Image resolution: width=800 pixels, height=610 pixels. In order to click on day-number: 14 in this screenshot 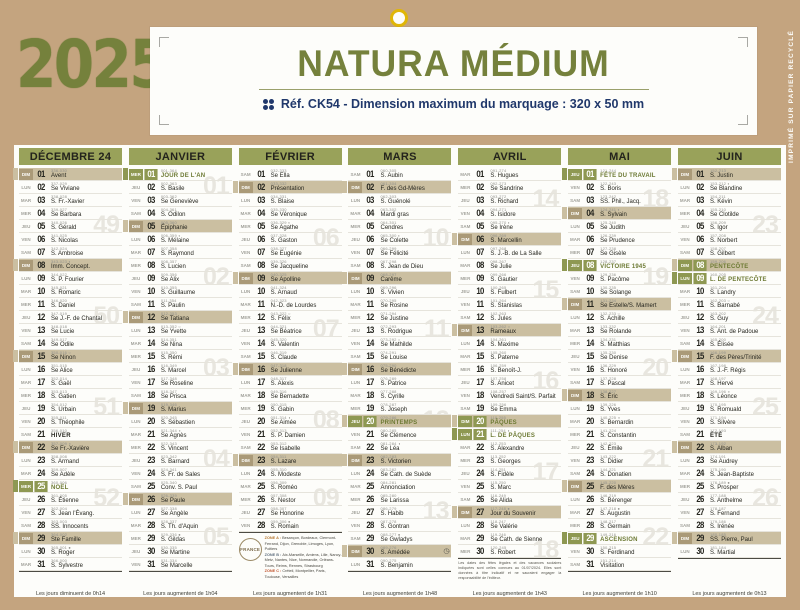, I will do `click(590, 343)`.